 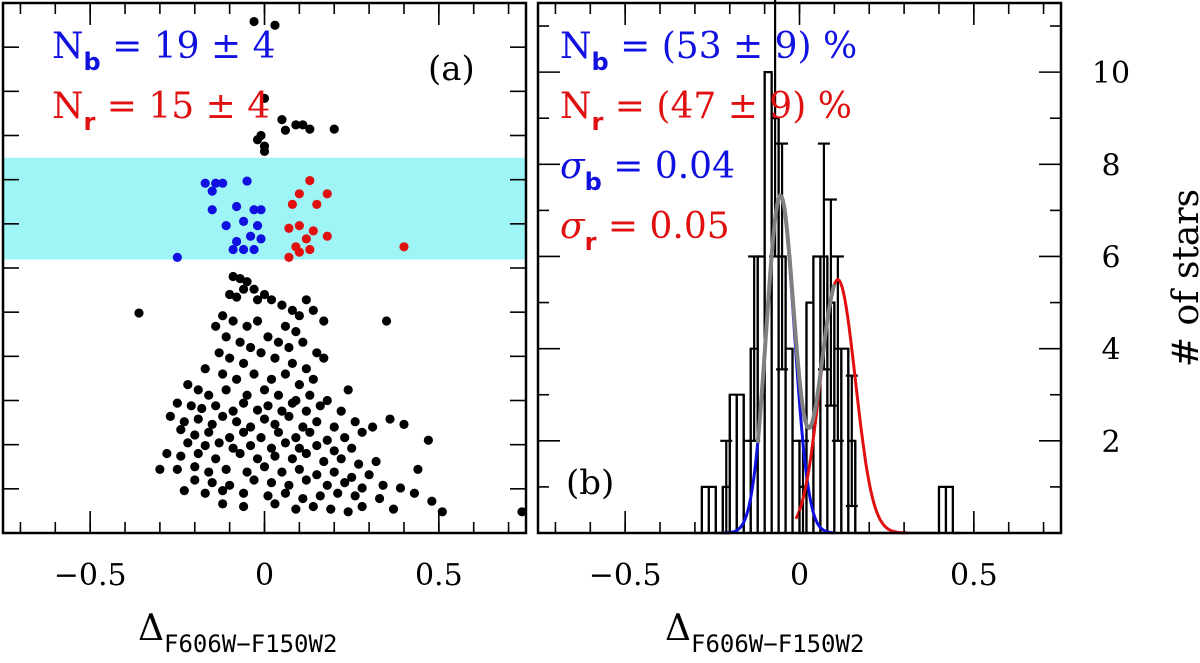 I want to click on x-tick-label-a: 0.5, so click(x=439, y=575).